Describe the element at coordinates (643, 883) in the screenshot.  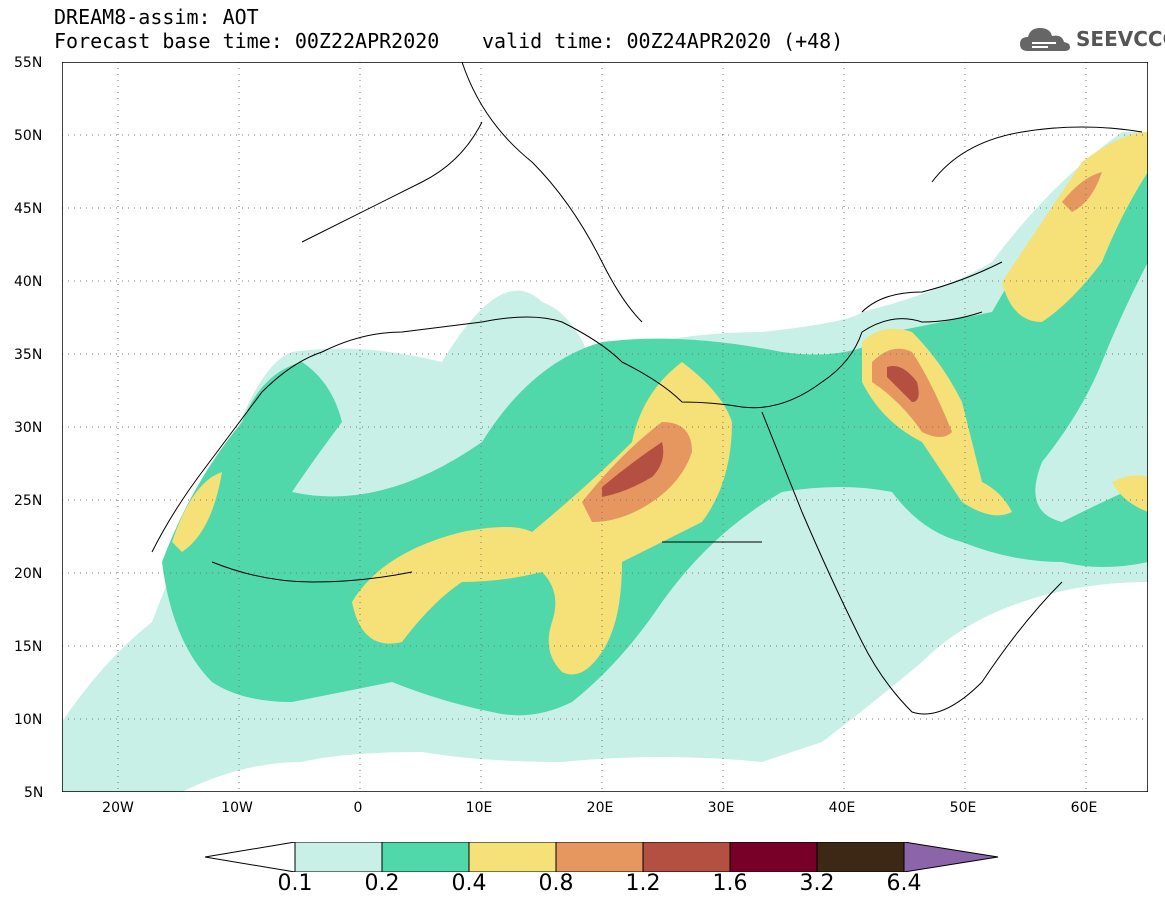
I see `colorbar-label: 1.2` at that location.